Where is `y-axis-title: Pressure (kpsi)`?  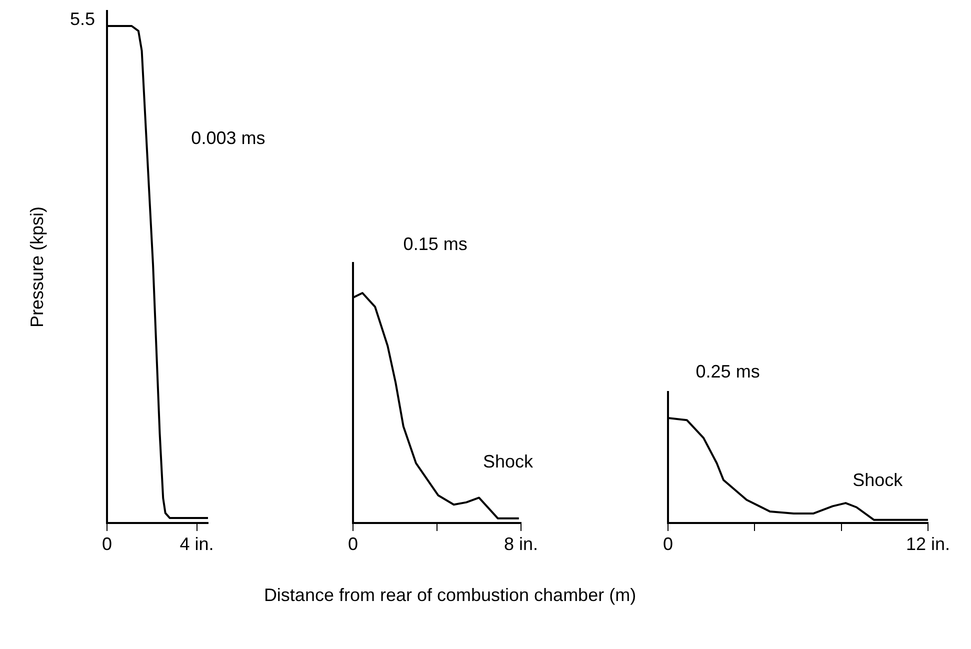
y-axis-title: Pressure (kpsi) is located at coordinates (36, 267).